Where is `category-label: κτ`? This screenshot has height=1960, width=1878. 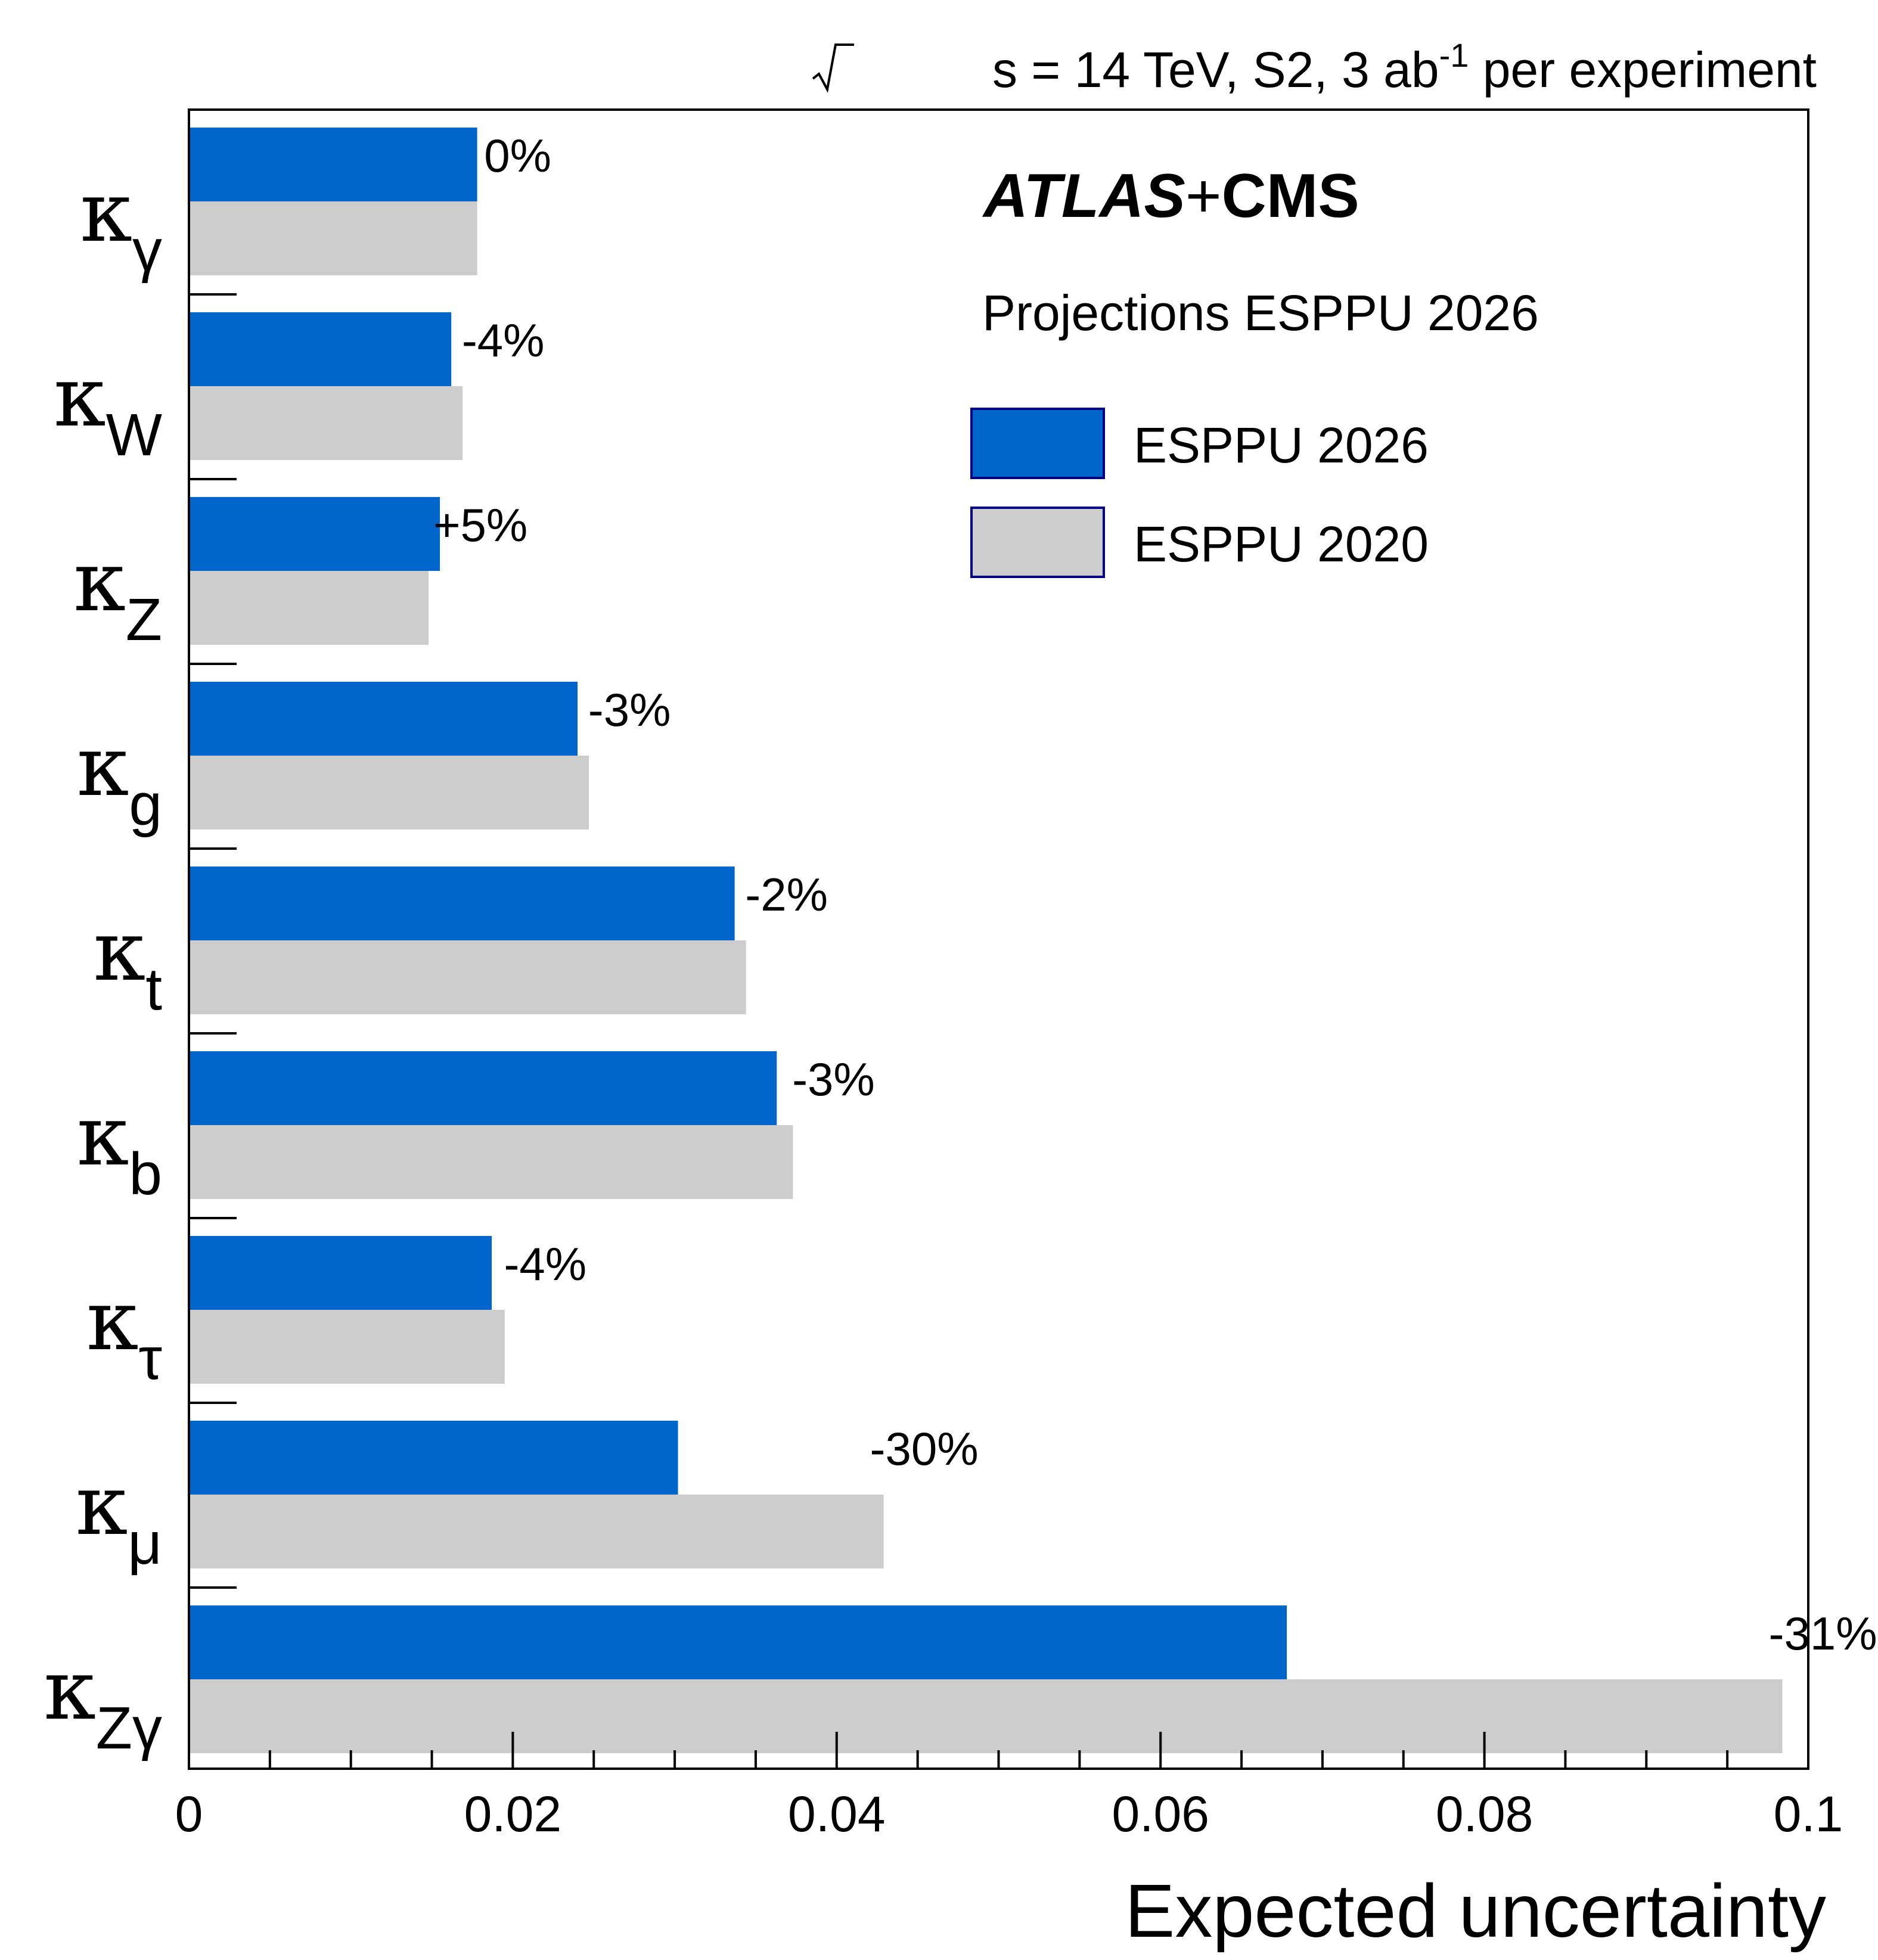 category-label: κτ is located at coordinates (124, 1332).